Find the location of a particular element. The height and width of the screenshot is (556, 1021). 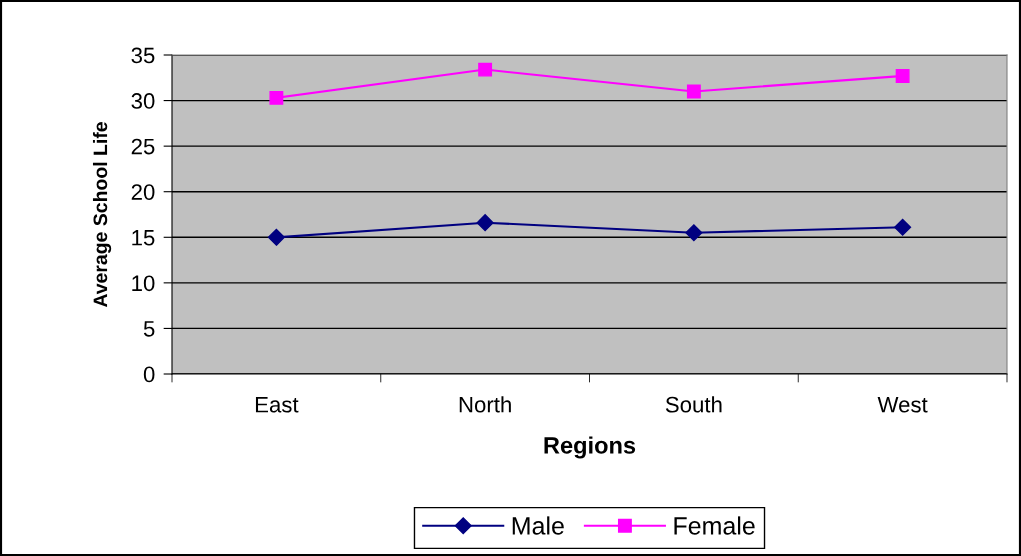

y-tick-label: 25 is located at coordinates (143, 146).